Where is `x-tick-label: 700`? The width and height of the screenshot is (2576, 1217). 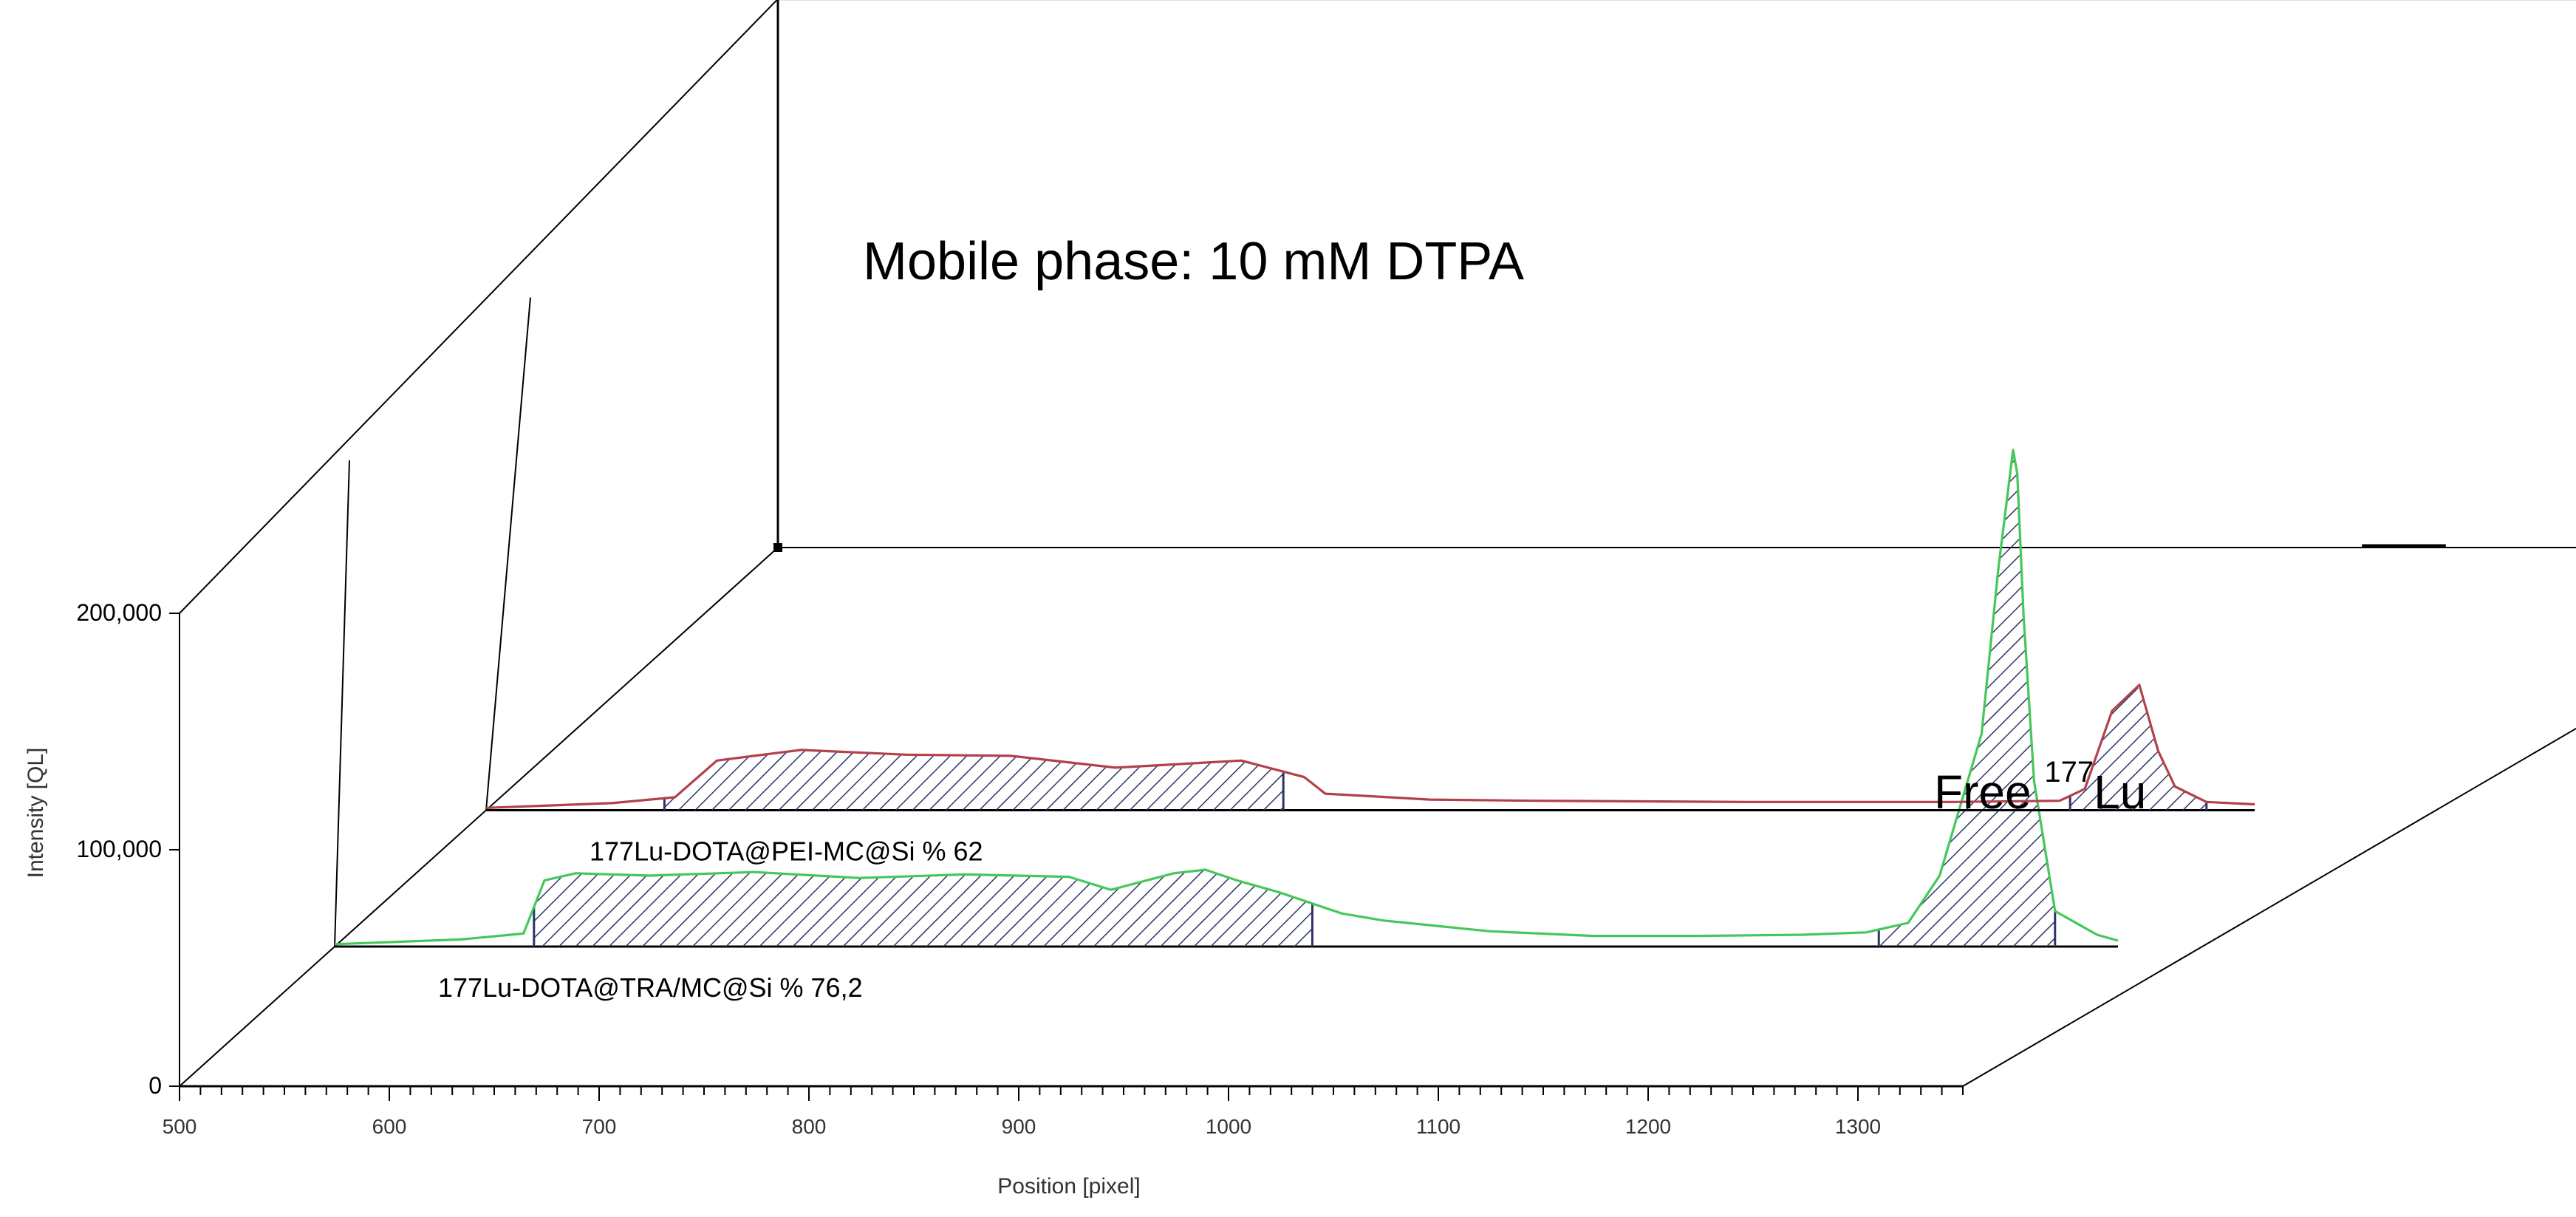 x-tick-label: 700 is located at coordinates (599, 1126).